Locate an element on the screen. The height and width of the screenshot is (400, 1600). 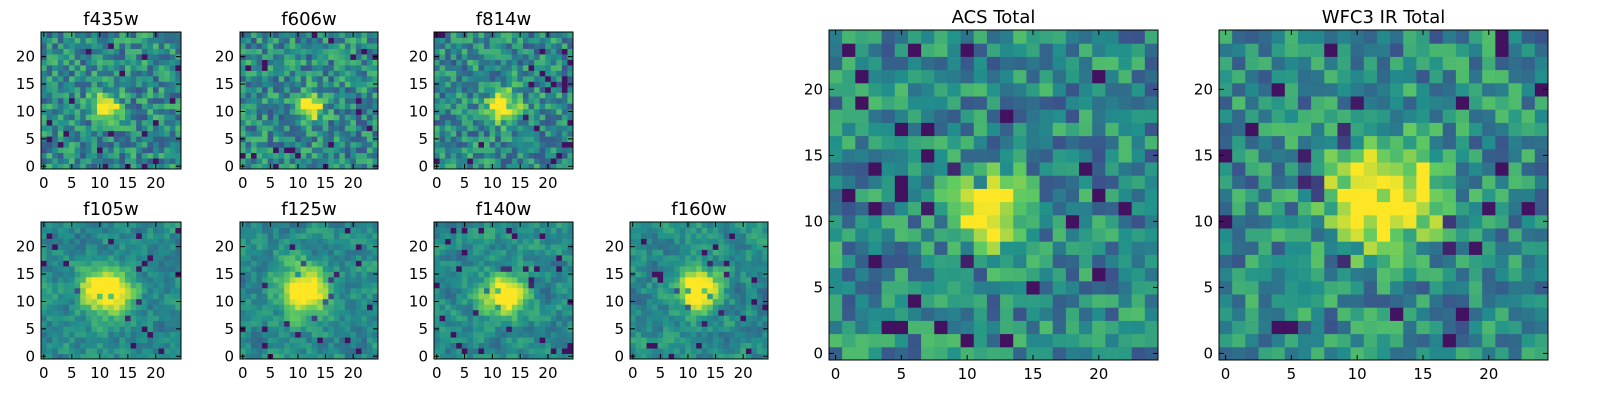
y-tick-label: 15 is located at coordinates (25, 274).